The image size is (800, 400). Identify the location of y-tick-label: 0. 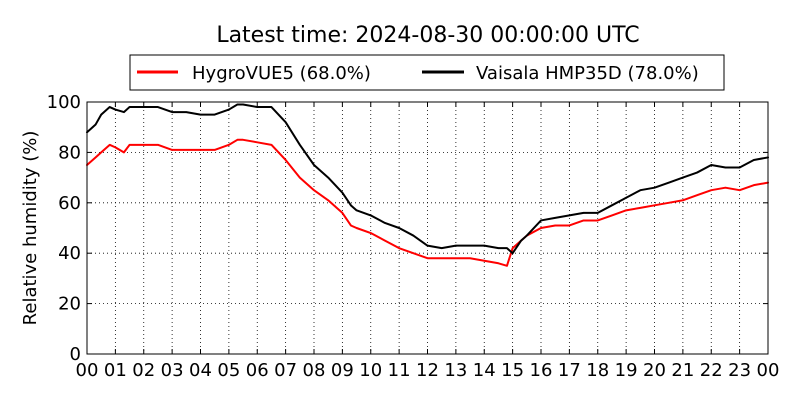
(75, 354).